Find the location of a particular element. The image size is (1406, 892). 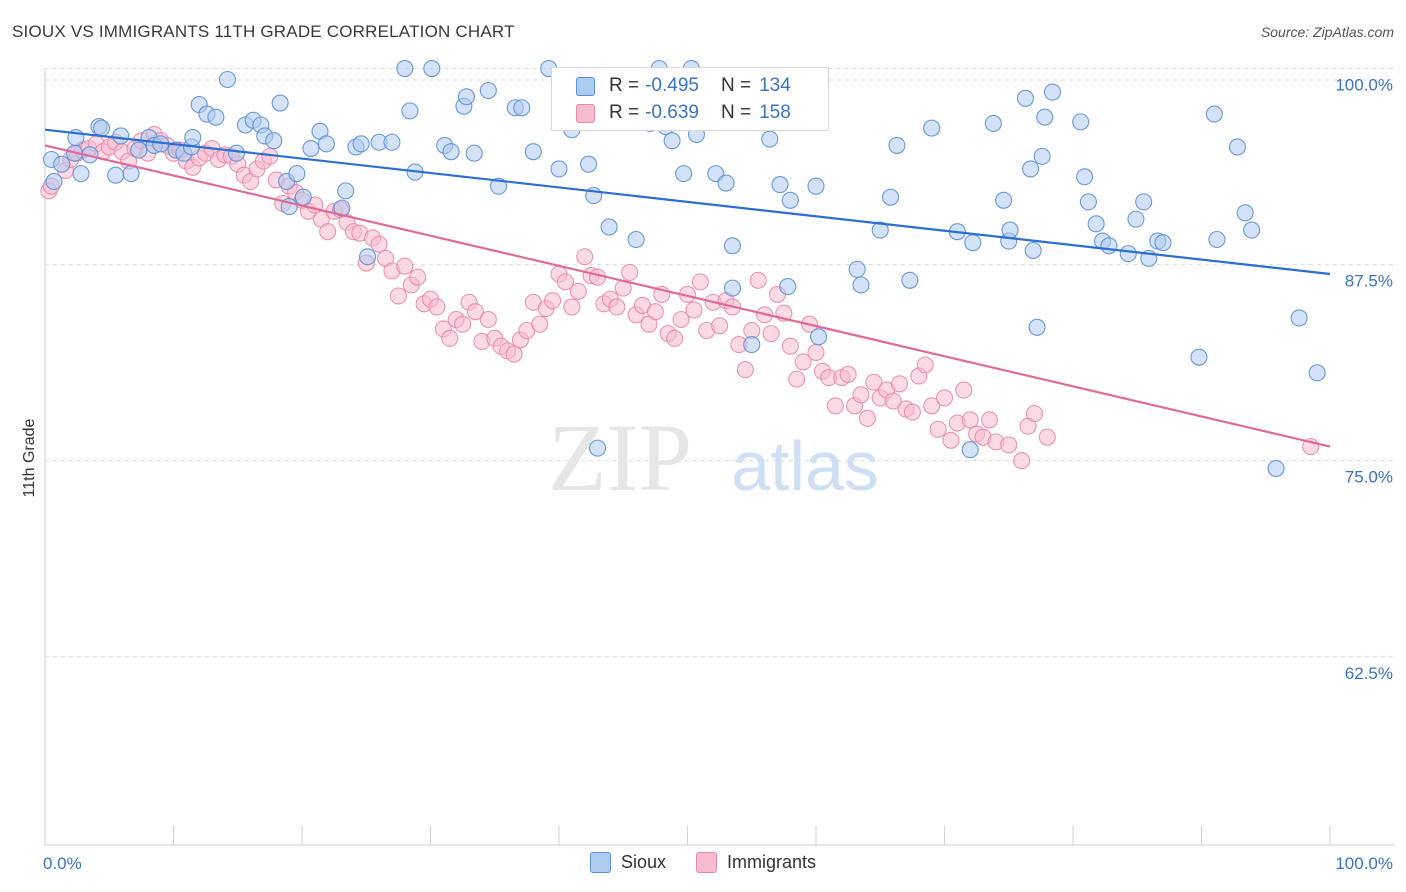

sioux-swatch-icon is located at coordinates (600, 862).